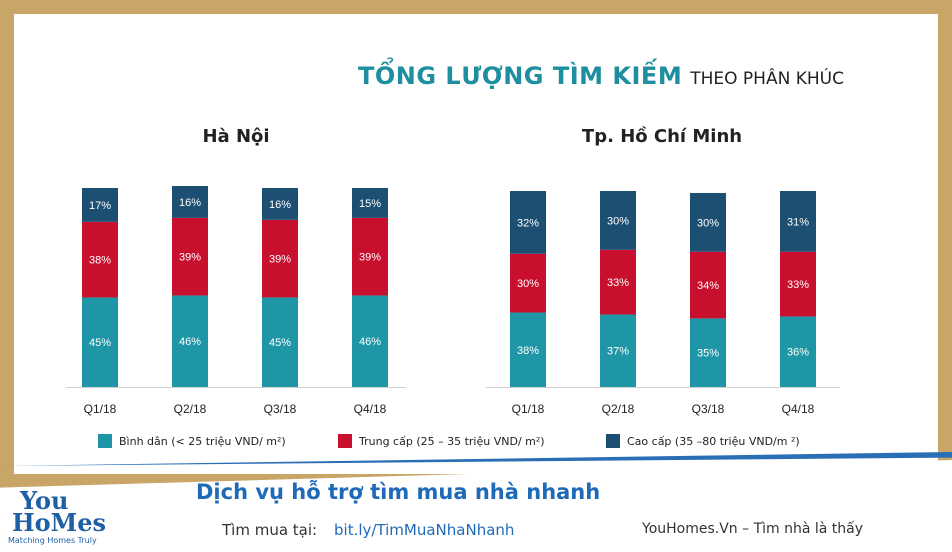 The height and width of the screenshot is (552, 952). I want to click on data-label-hcm-trung-cap-4: 33%, so click(798, 285).